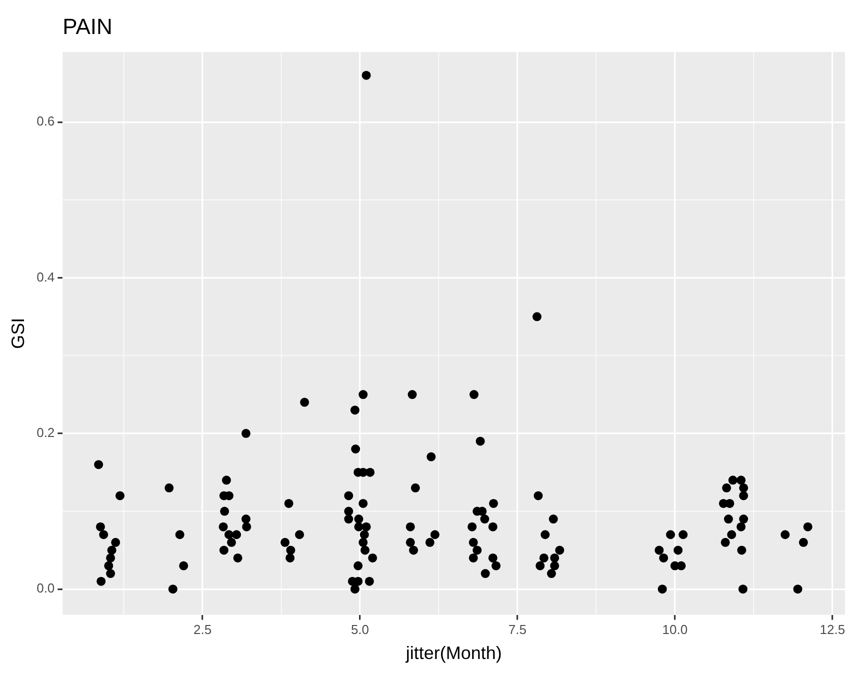  What do you see at coordinates (517, 630) in the screenshot?
I see `x-tick-label: 7.5` at bounding box center [517, 630].